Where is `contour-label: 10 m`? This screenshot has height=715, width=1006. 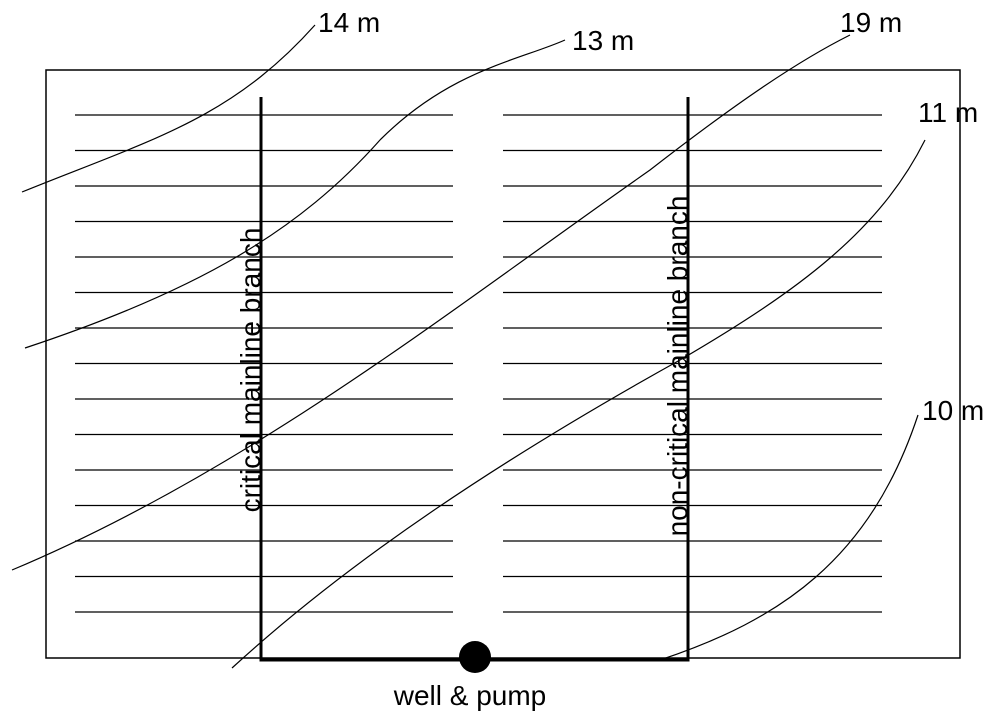 contour-label: 10 m is located at coordinates (953, 410).